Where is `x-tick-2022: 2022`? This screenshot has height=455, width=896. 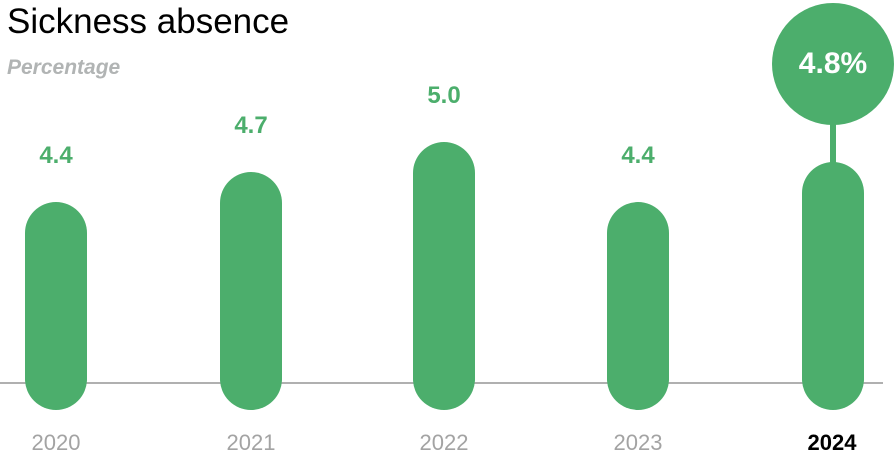 x-tick-2022: 2022 is located at coordinates (444, 442).